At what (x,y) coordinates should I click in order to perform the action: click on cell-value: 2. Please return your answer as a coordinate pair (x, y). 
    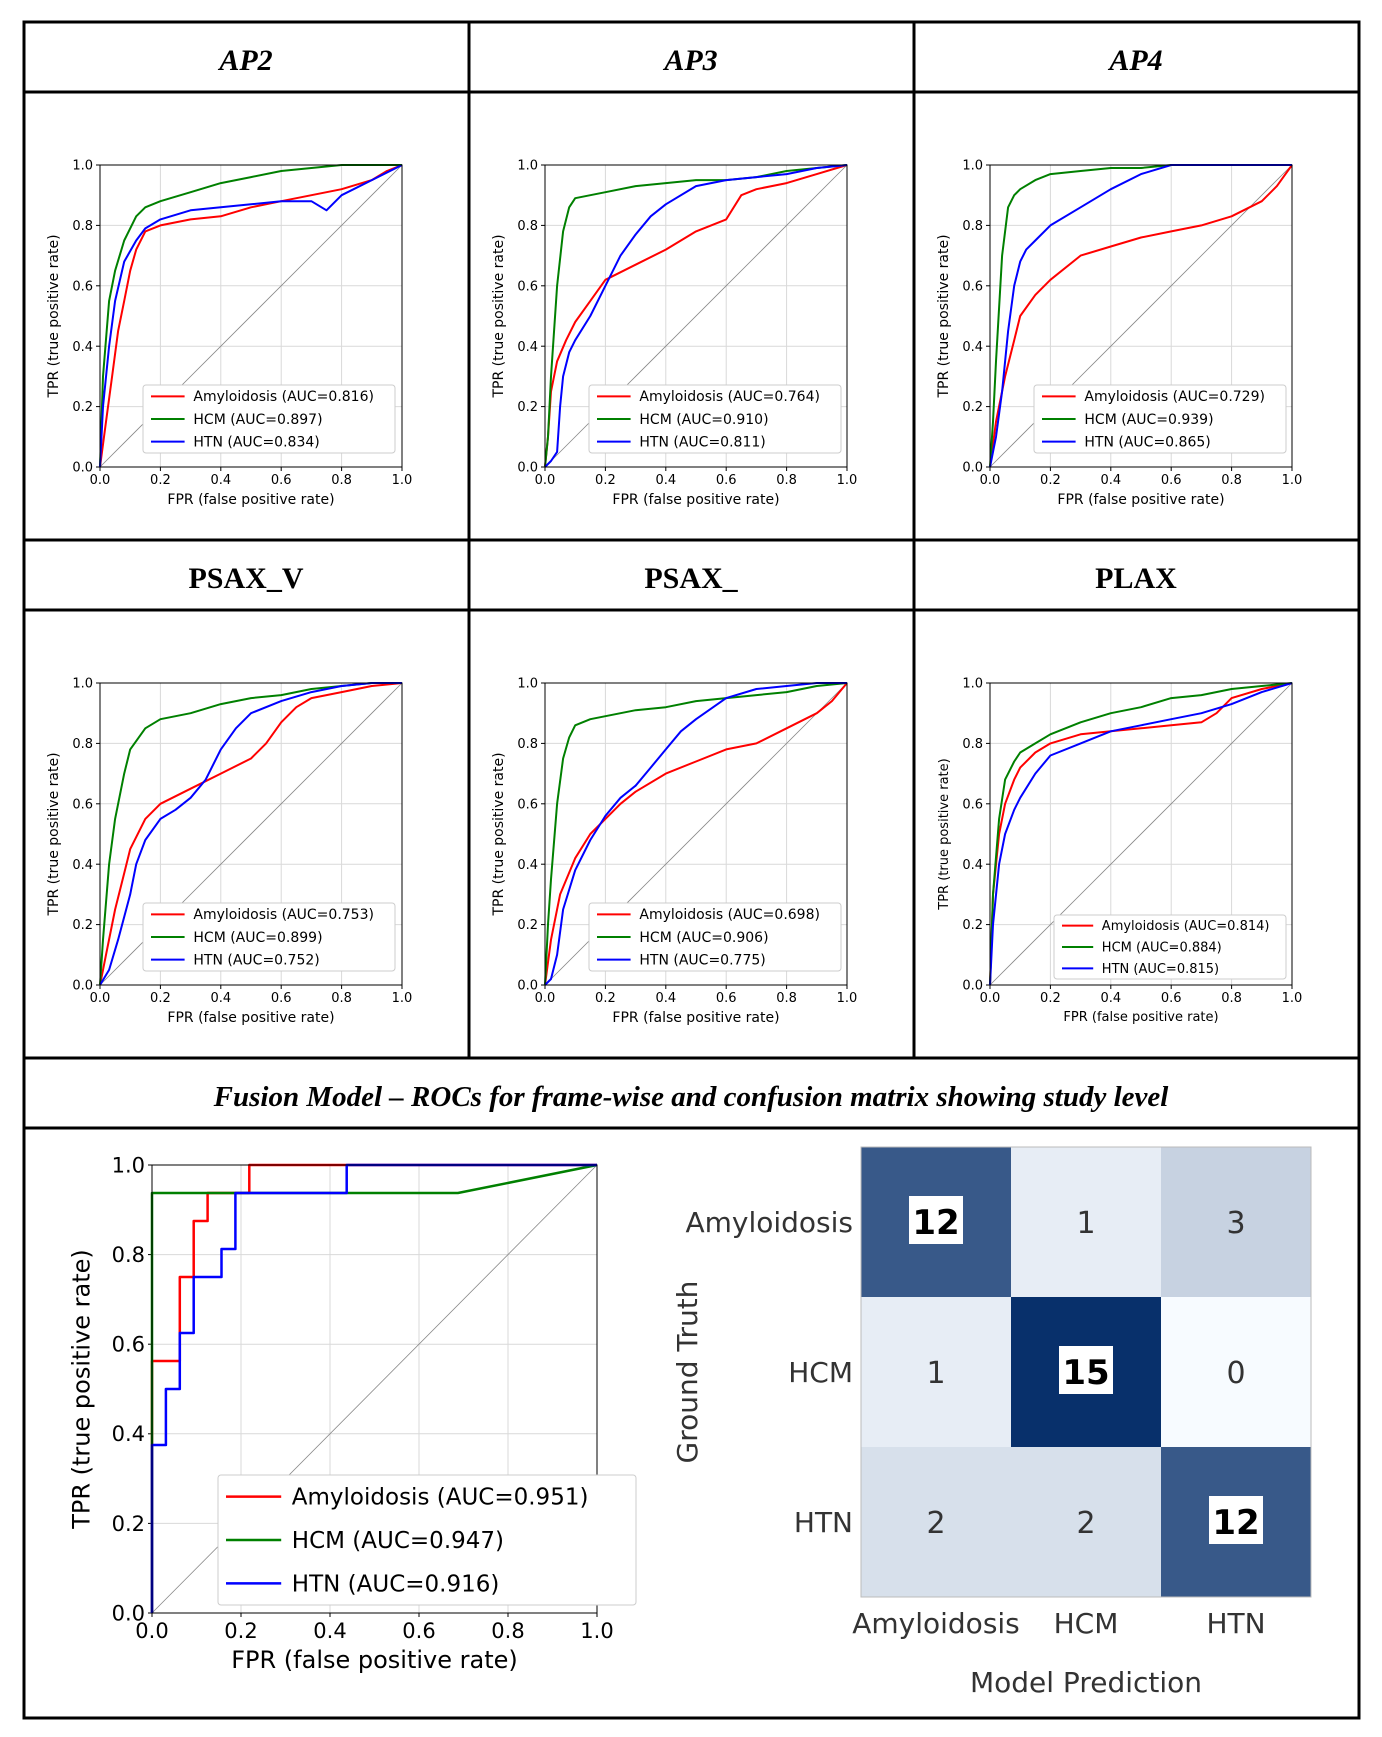
    Looking at the image, I should click on (1085, 1523).